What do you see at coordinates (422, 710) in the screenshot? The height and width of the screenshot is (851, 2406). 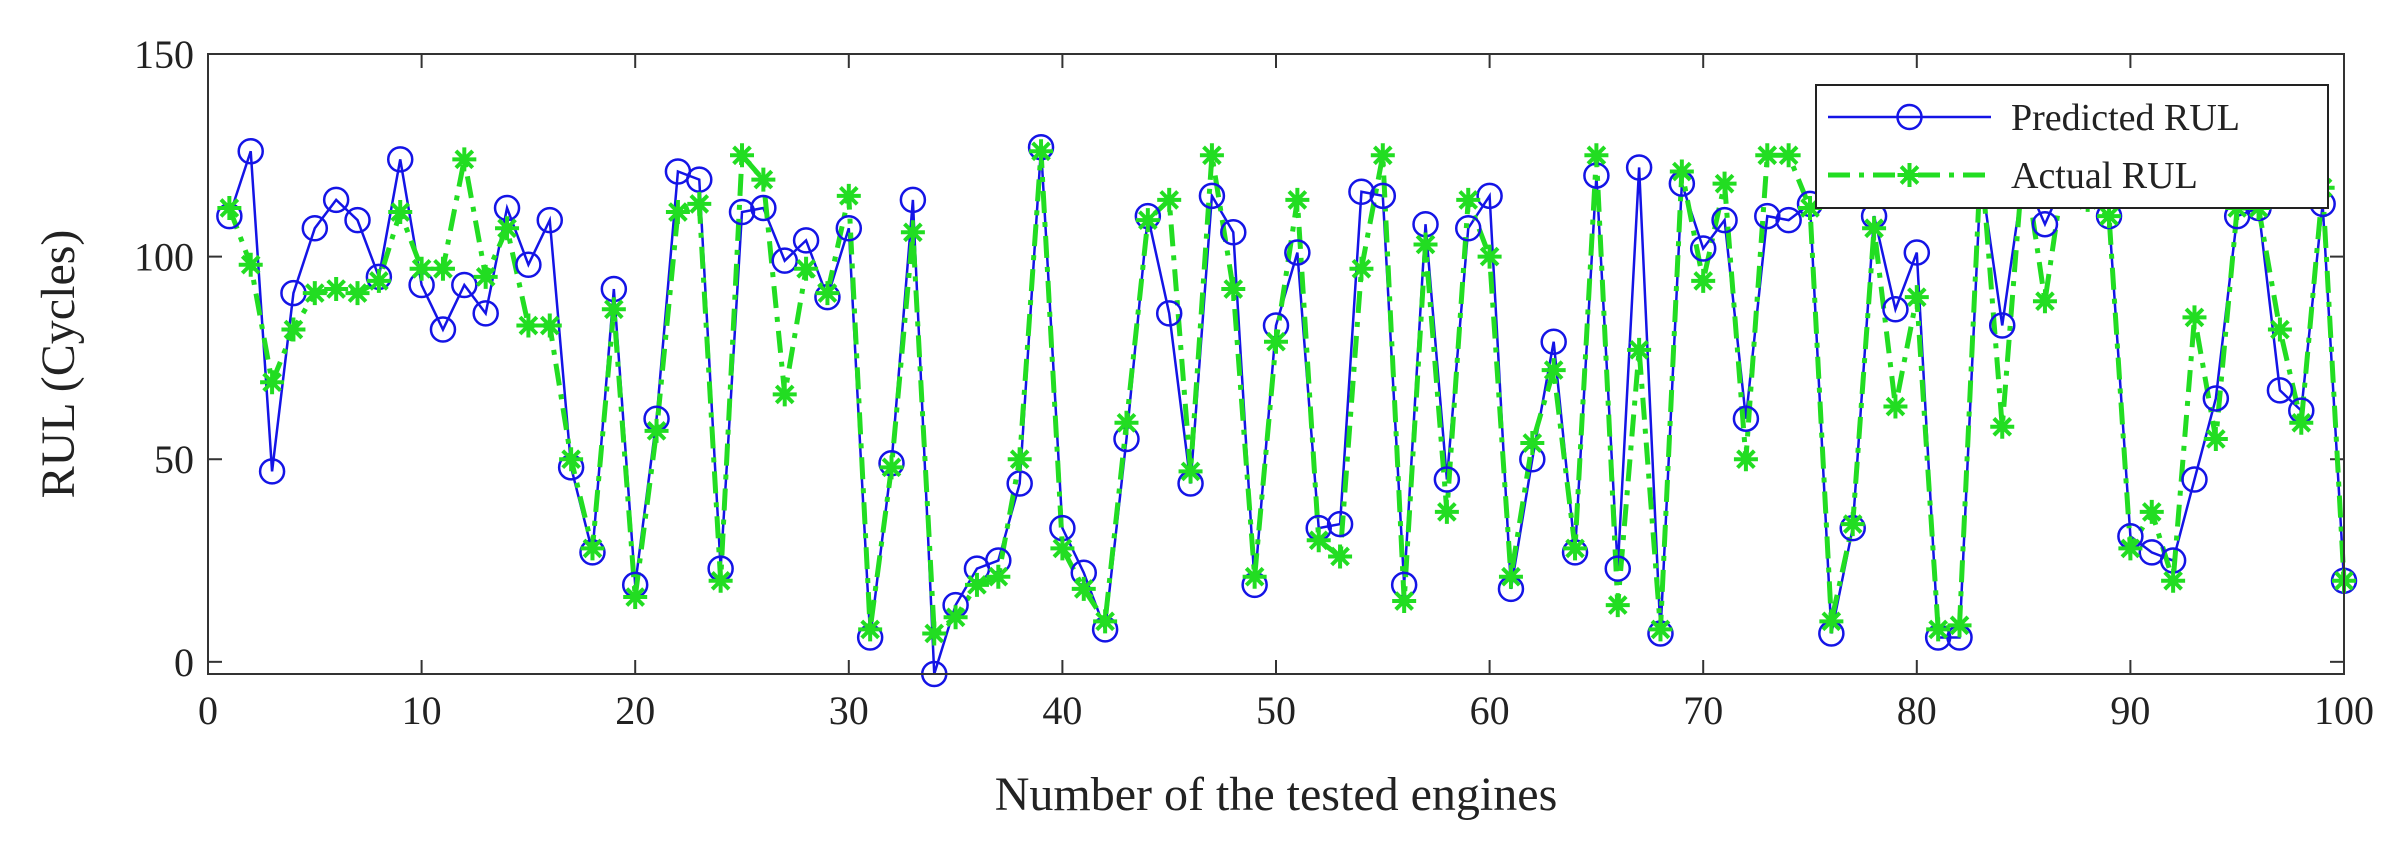 I see `x-tick-label: 10` at bounding box center [422, 710].